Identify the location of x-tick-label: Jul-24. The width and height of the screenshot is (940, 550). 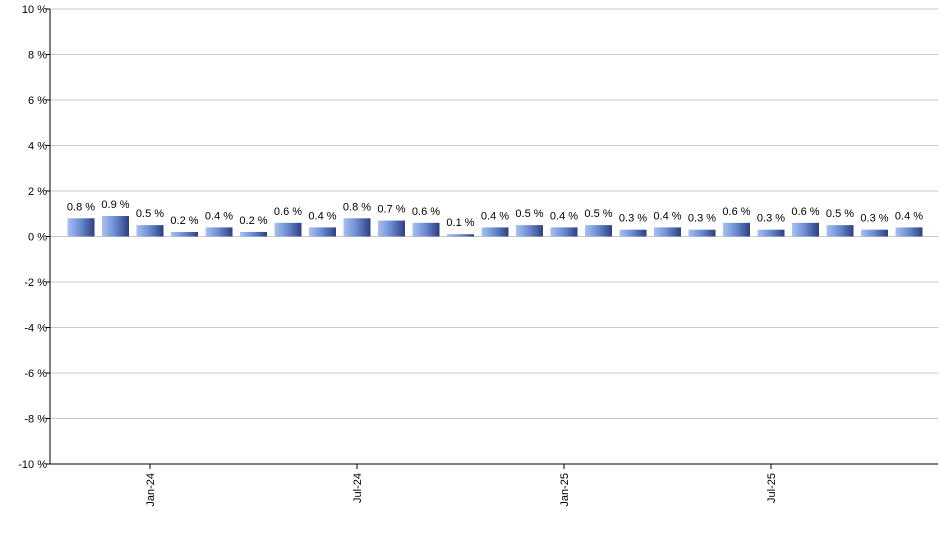
(358, 488).